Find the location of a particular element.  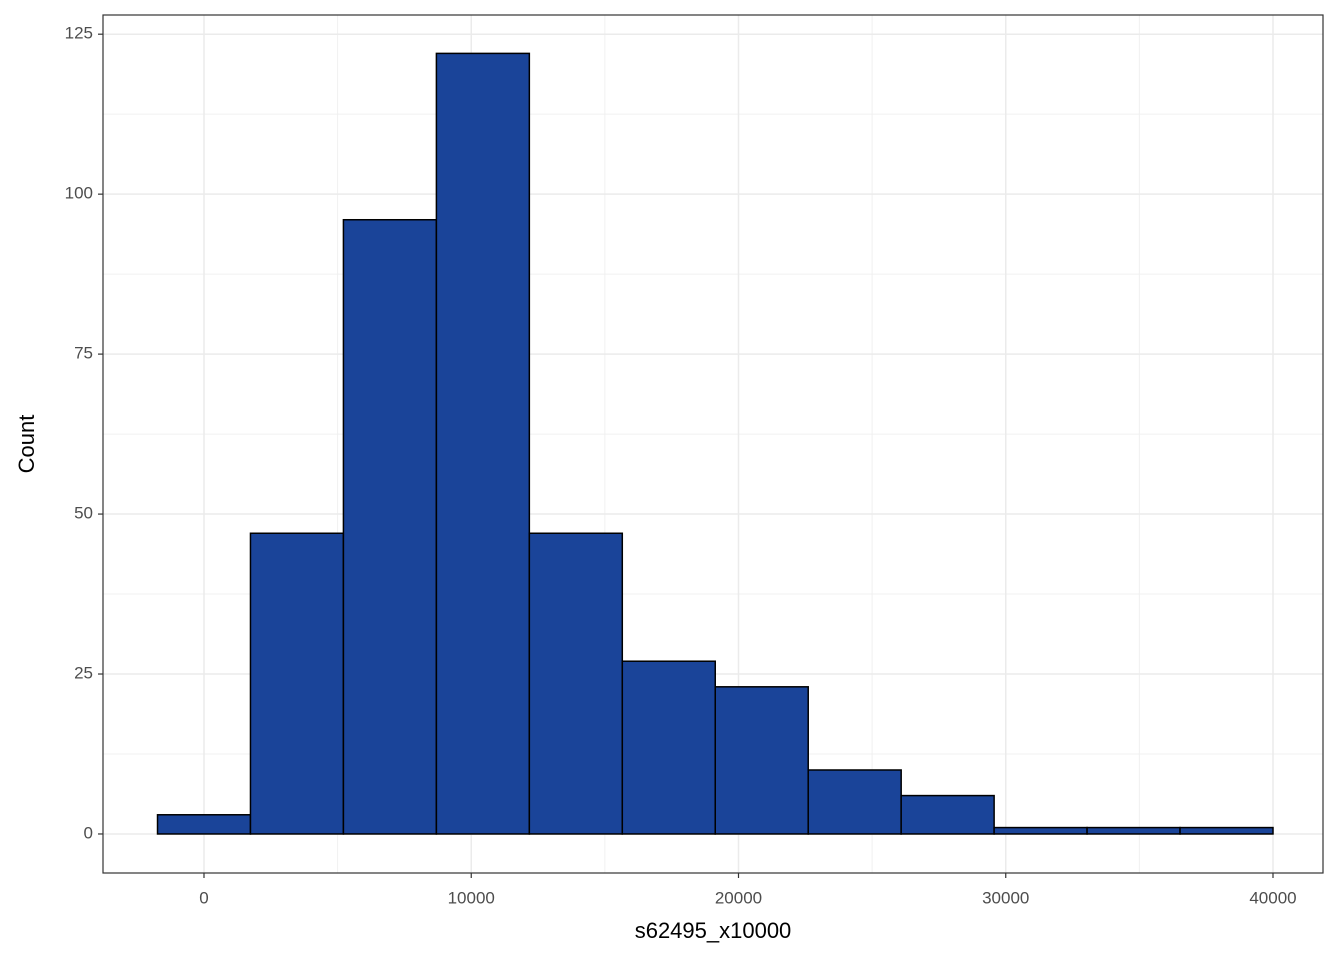

x-tick-label: 40000 is located at coordinates (1272, 897).